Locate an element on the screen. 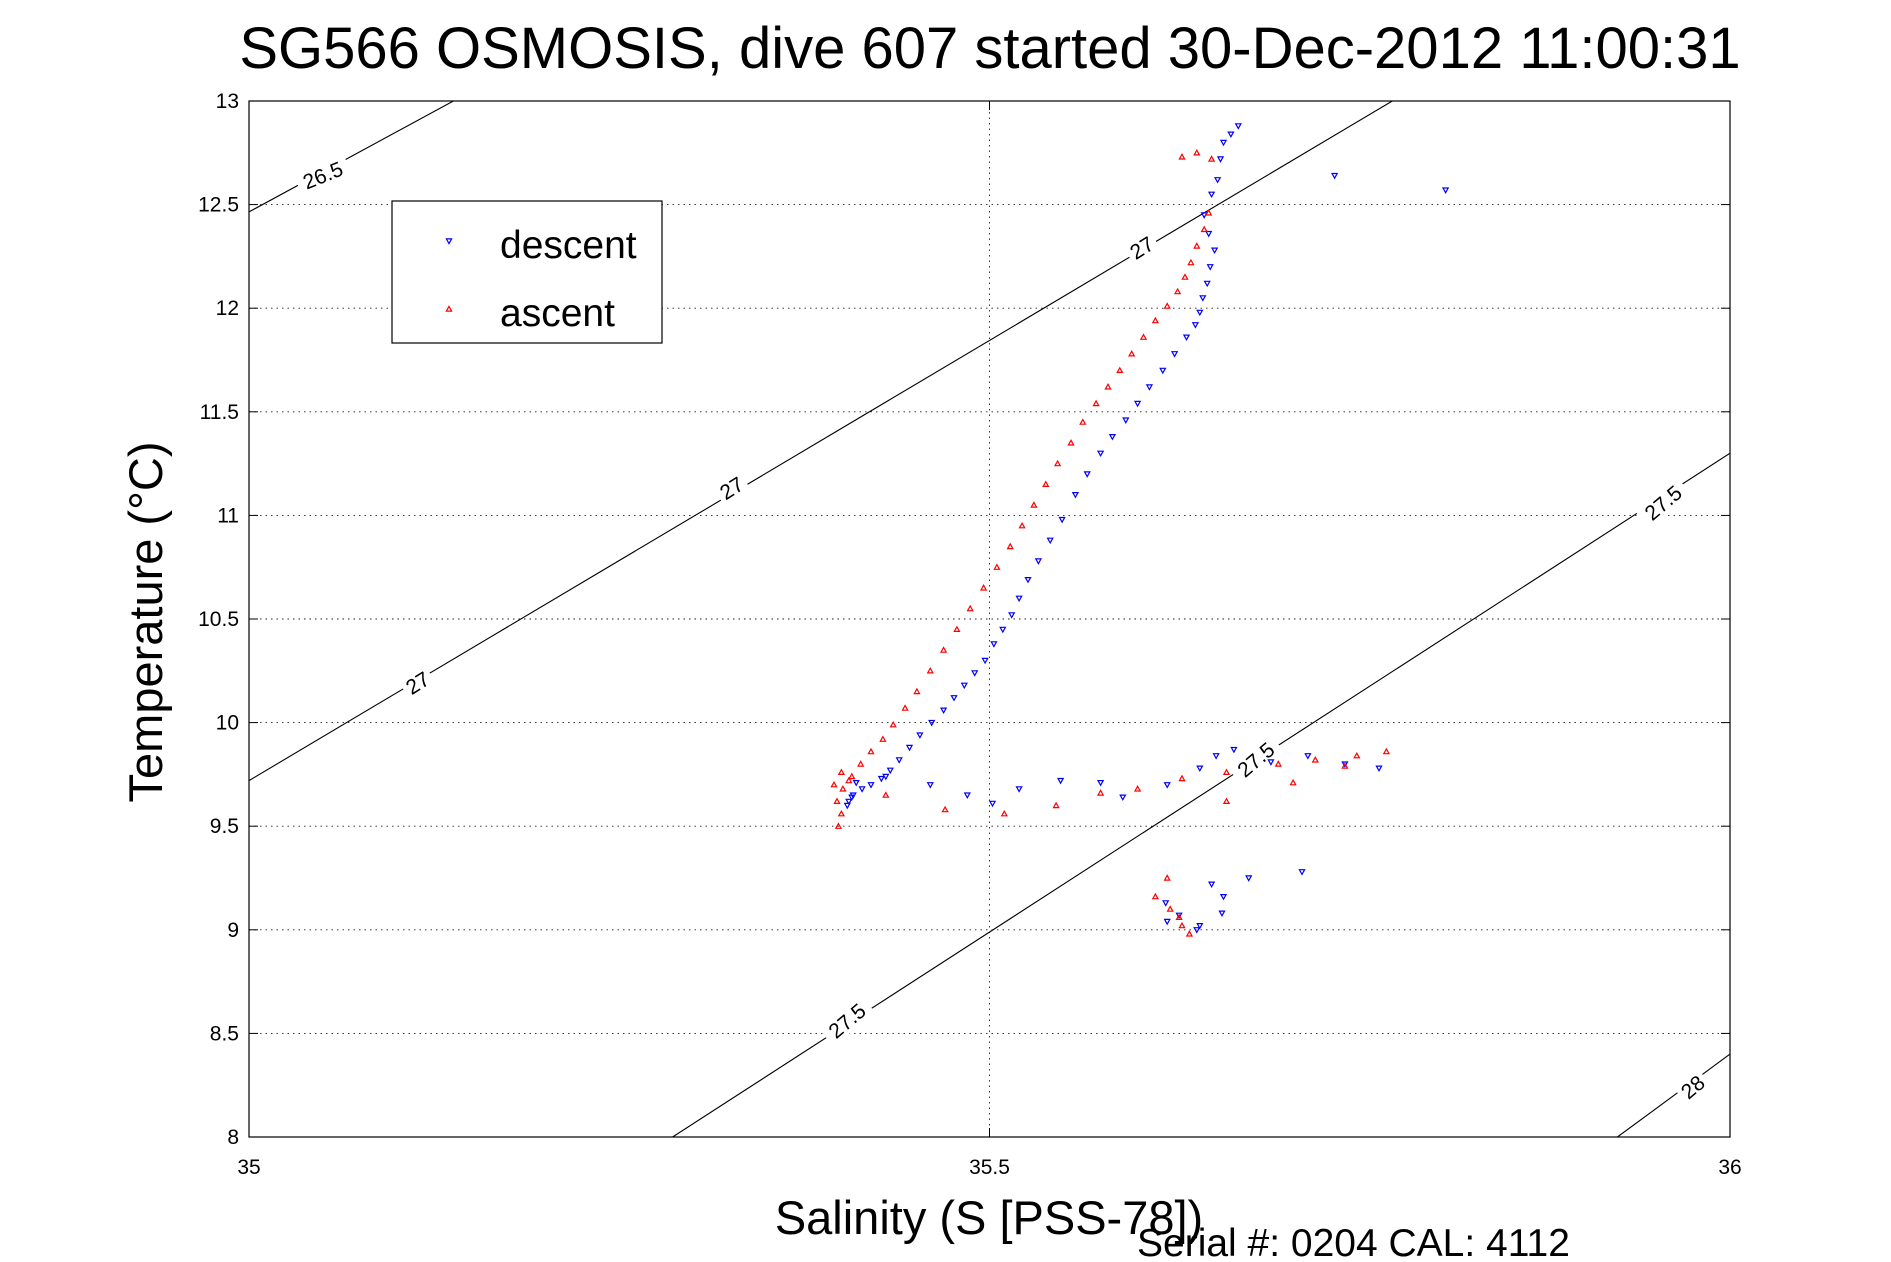 This screenshot has width=1891, height=1262. isopycnal-label: 26.5 is located at coordinates (323, 176).